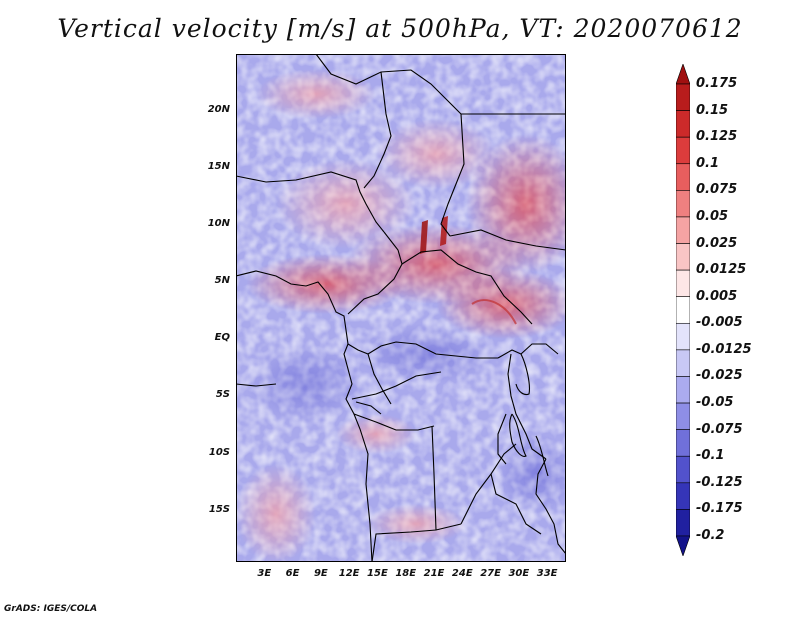 This screenshot has height=618, width=800. What do you see at coordinates (490, 573) in the screenshot?
I see `lon-tick-label: 27E` at bounding box center [490, 573].